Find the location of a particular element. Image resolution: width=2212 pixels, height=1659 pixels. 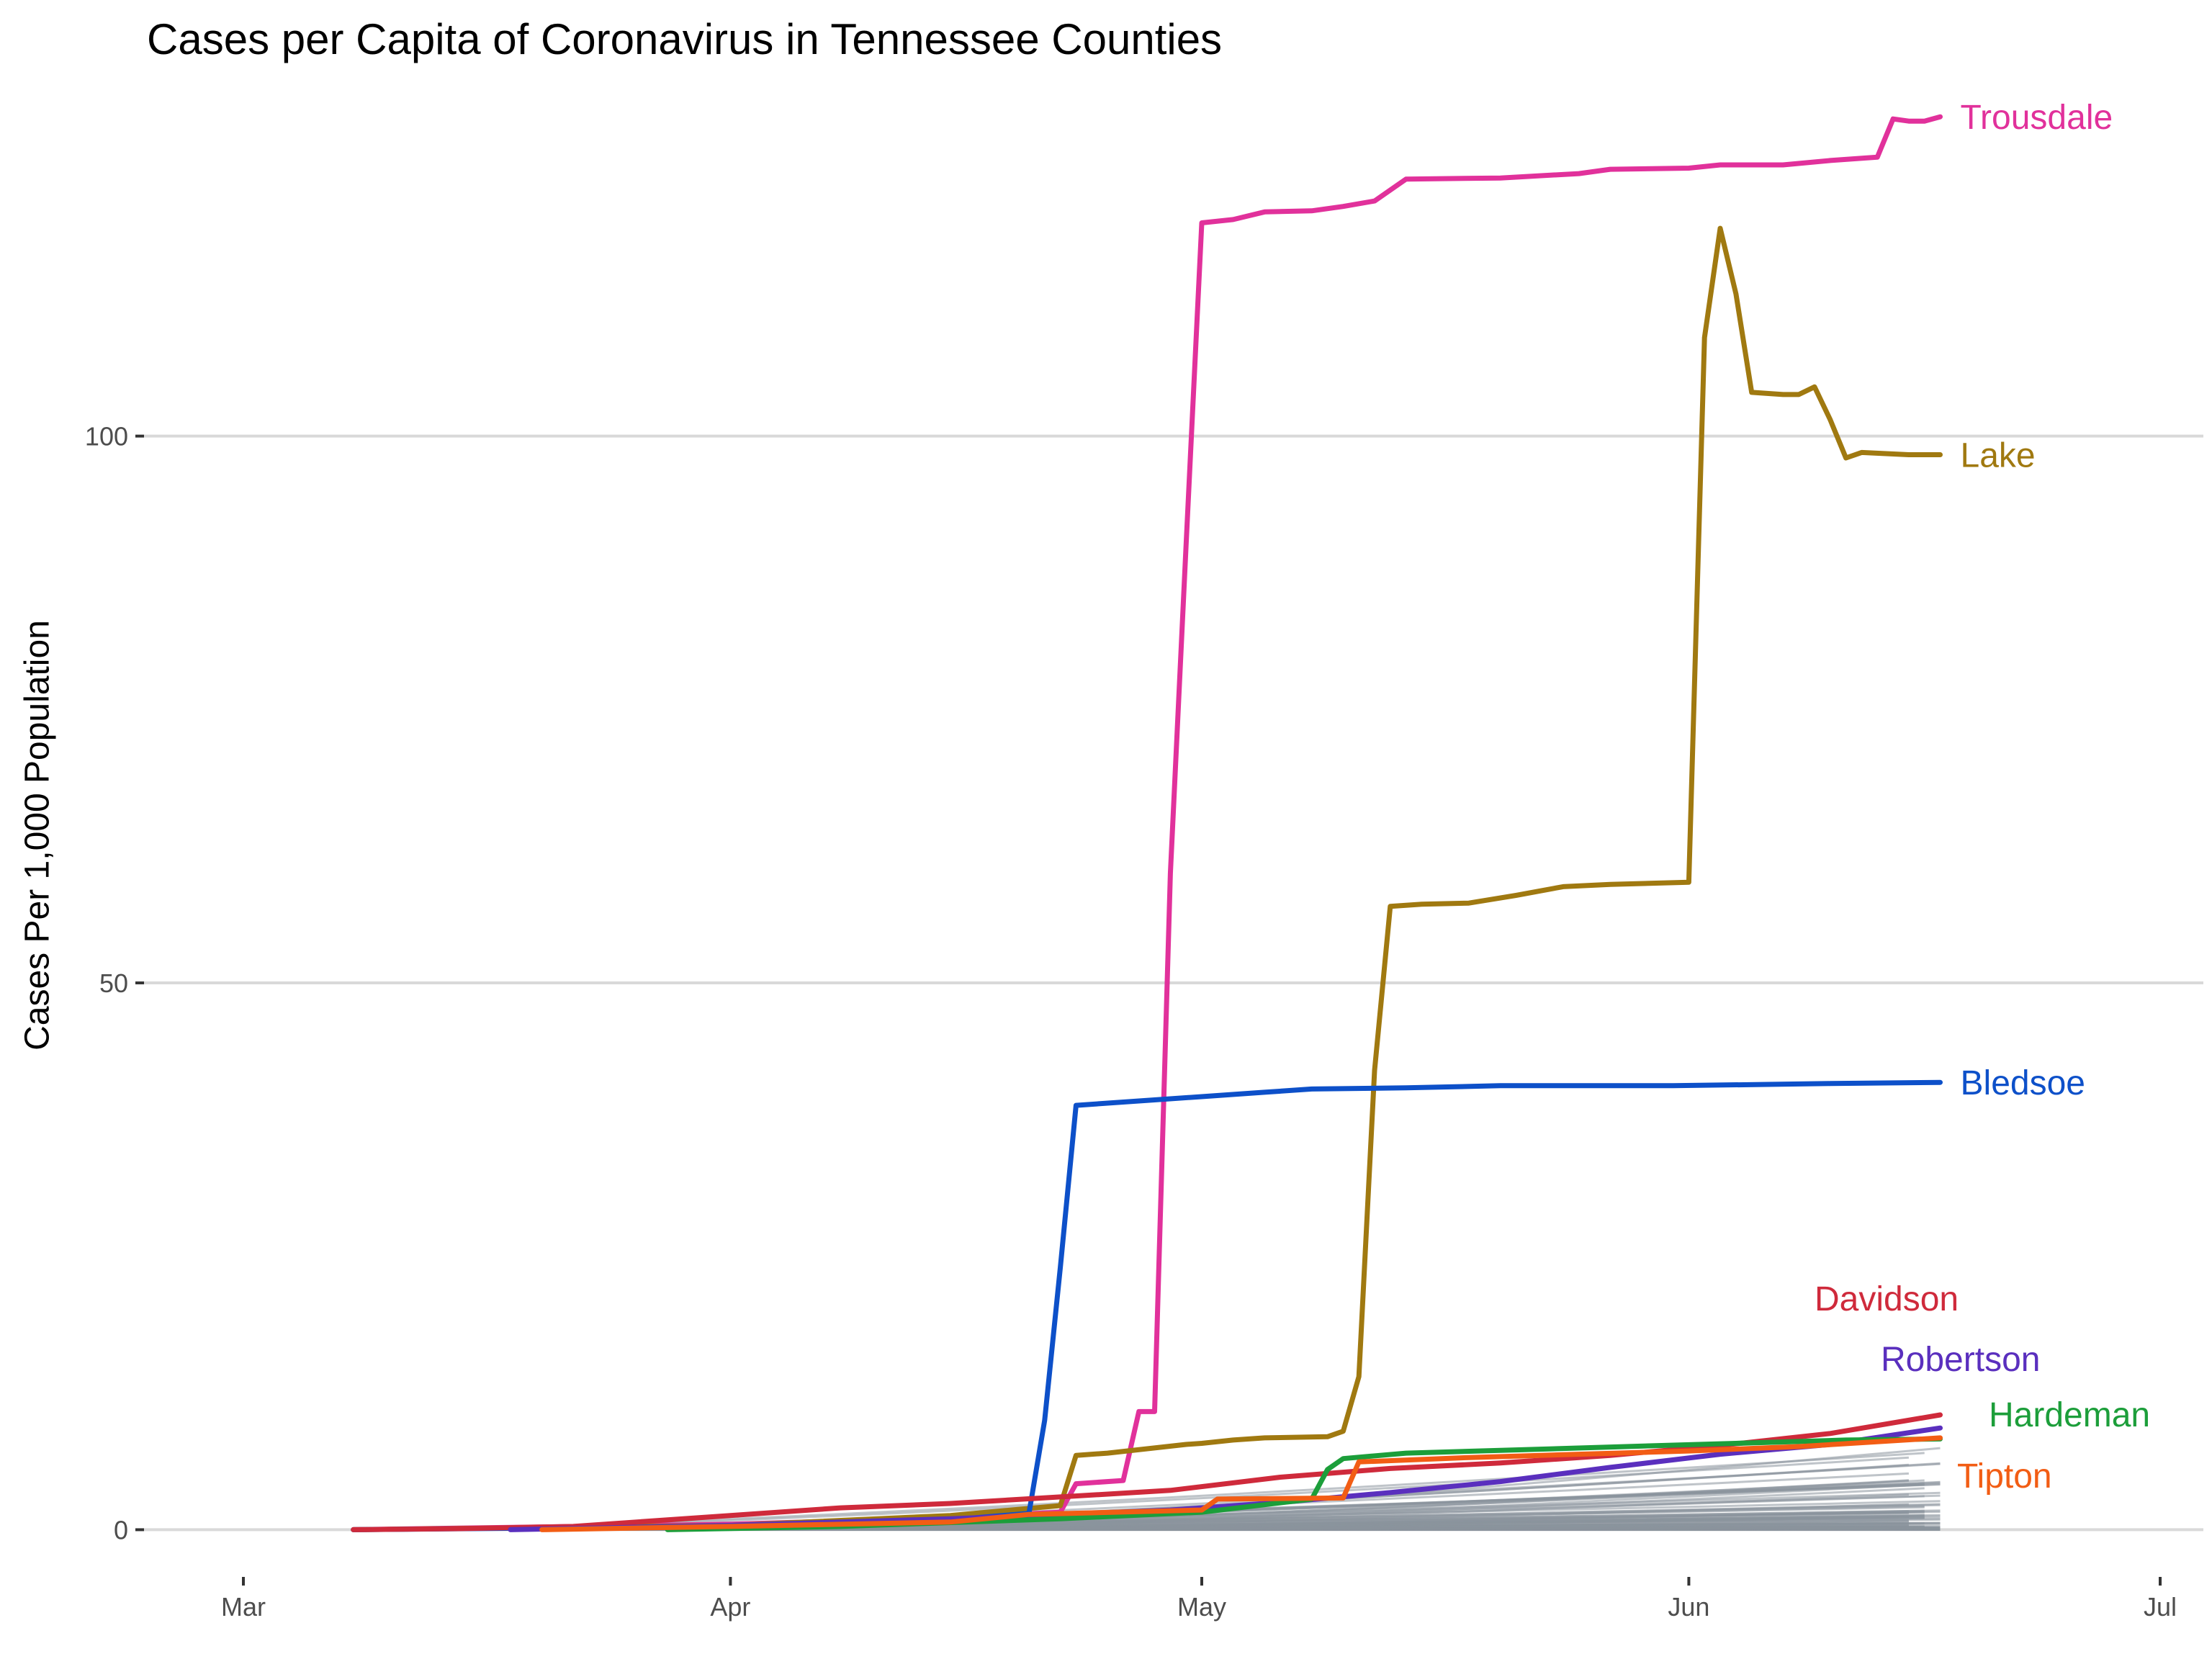

y-tick-label: 50 is located at coordinates (113, 983).